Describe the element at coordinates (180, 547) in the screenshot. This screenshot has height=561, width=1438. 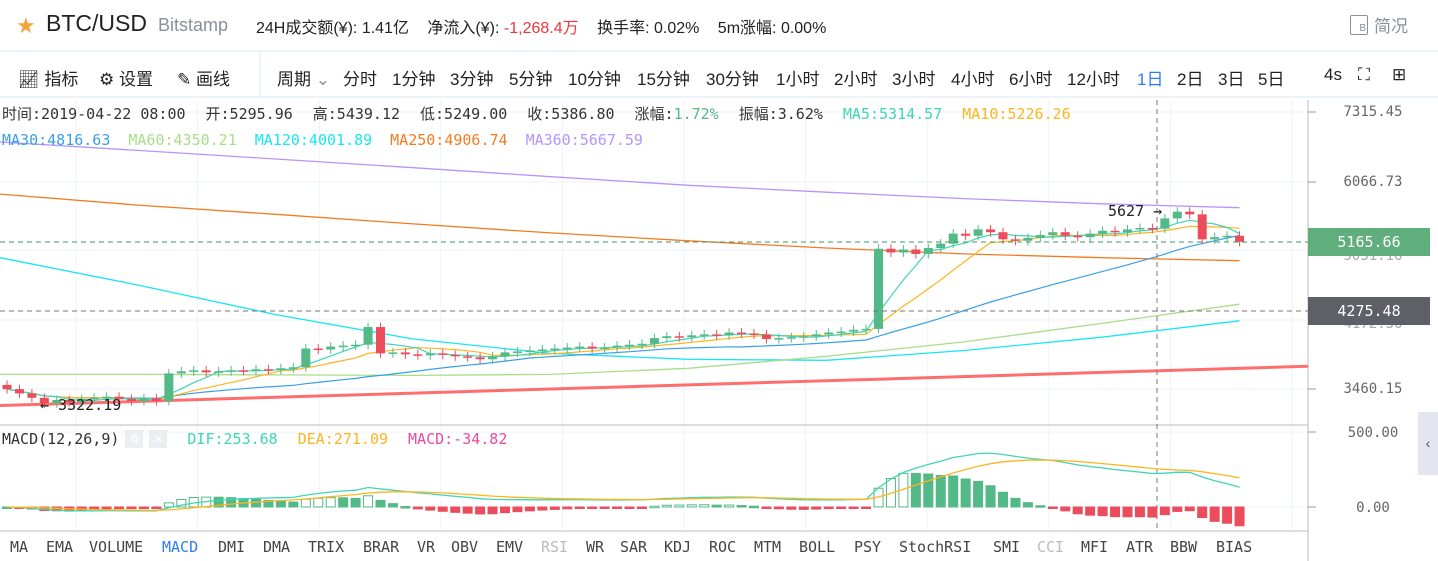
I see `indicator-macd: MACD` at that location.